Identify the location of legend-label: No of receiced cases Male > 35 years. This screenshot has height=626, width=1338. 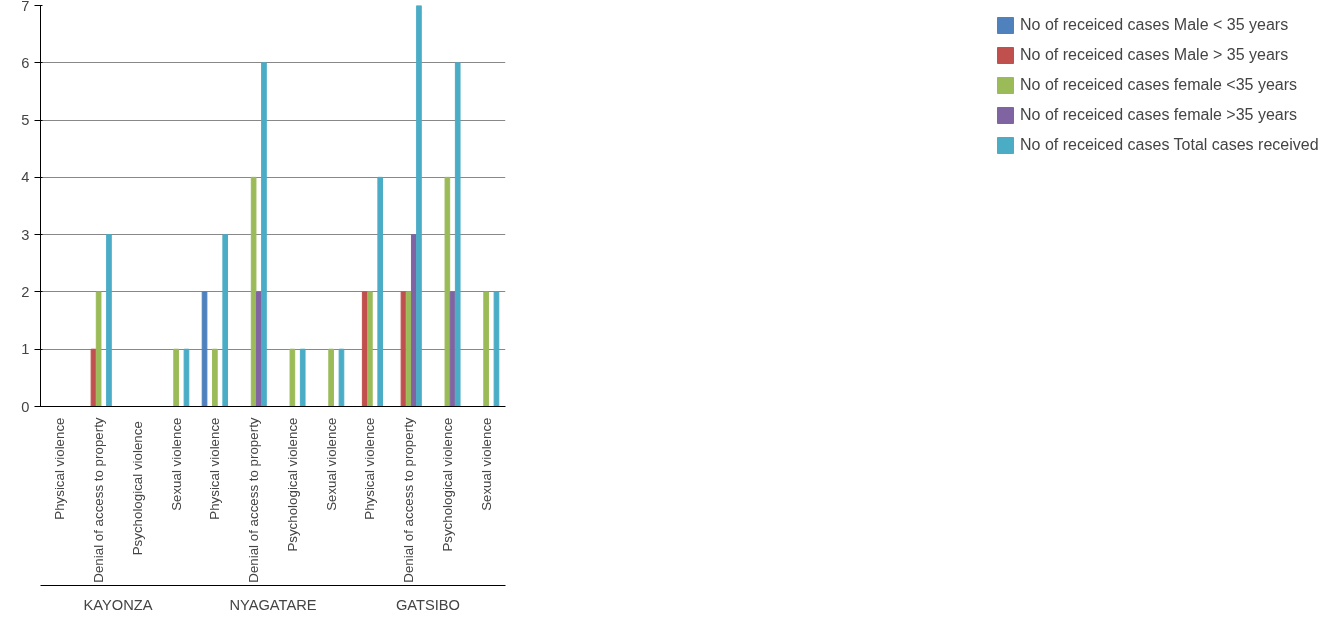
(1155, 55).